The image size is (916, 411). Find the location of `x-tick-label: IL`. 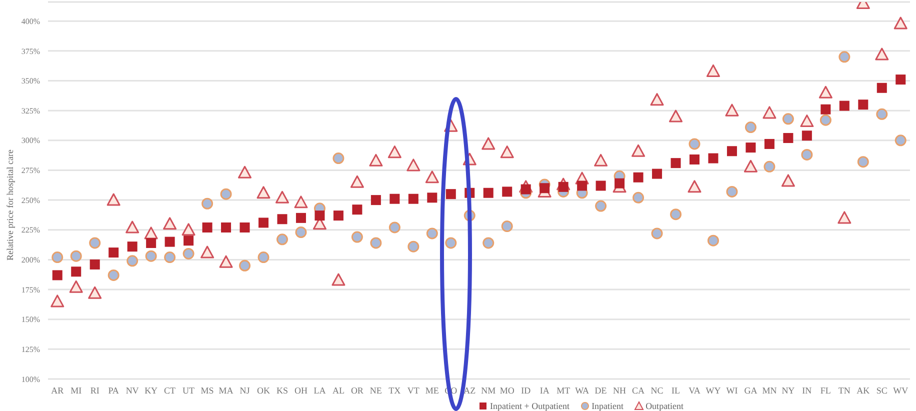

x-tick-label: IL is located at coordinates (676, 390).